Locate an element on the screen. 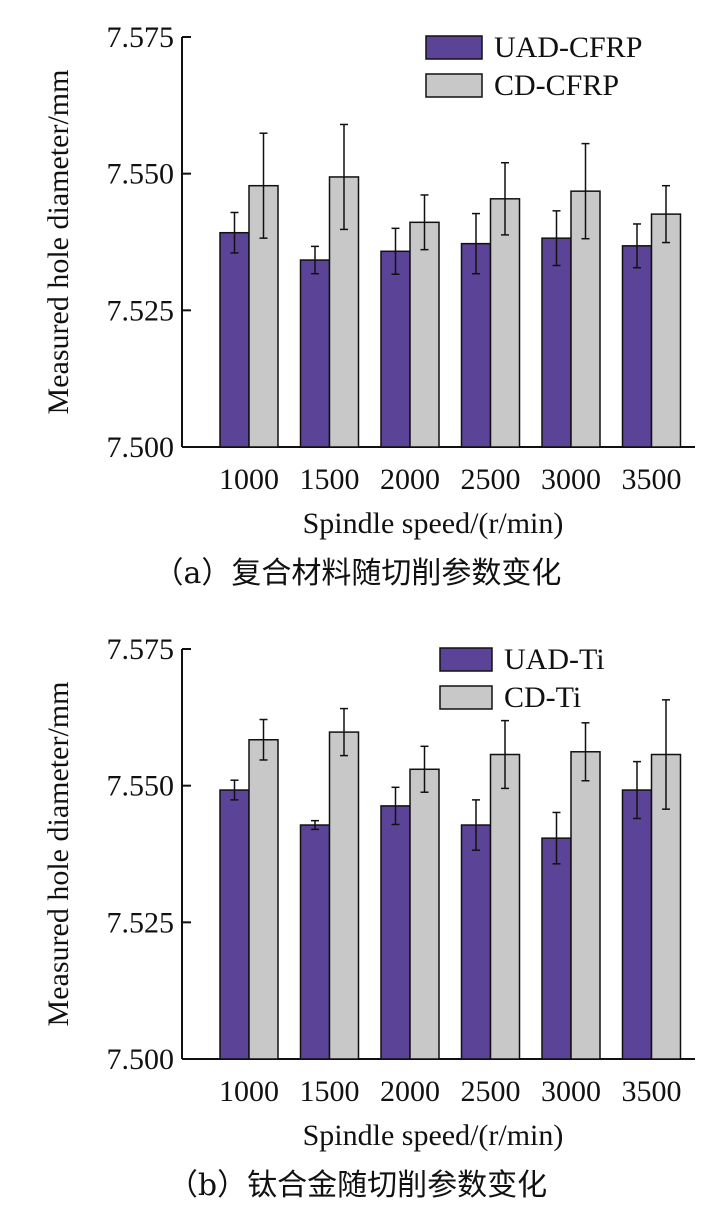 This screenshot has height=1227, width=715. chart-a-x-tick-label: 1500 is located at coordinates (330, 479).